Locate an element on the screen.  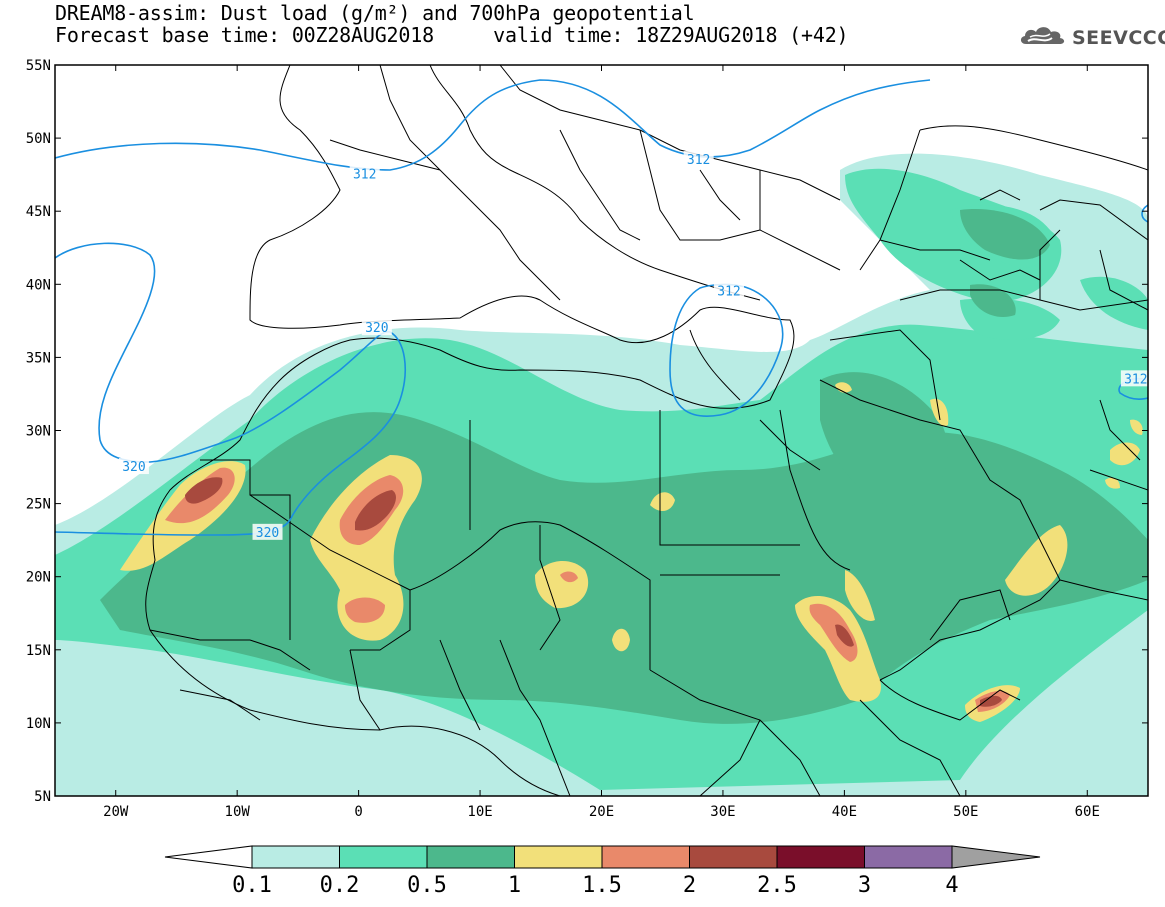
logo-text: SEEVCCC is located at coordinates (1118, 38).